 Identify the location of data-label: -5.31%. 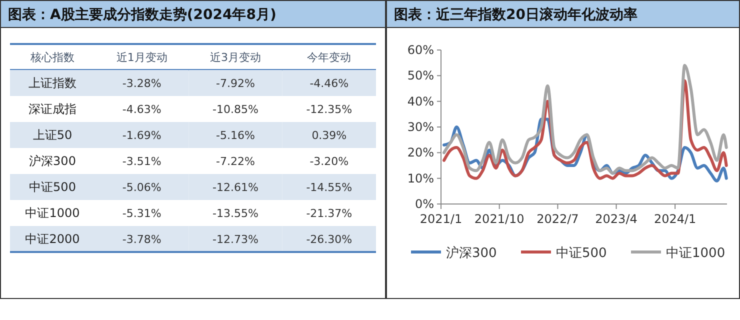
(142, 213).